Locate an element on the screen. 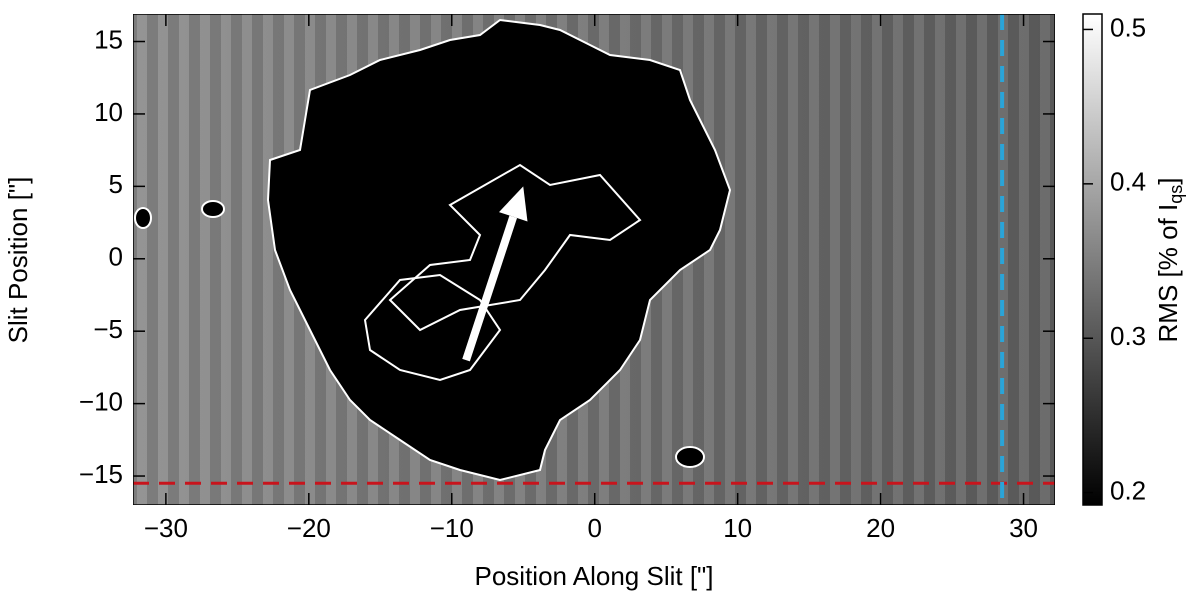 The image size is (1200, 605). y-tick-label: −10 is located at coordinates (101, 401).